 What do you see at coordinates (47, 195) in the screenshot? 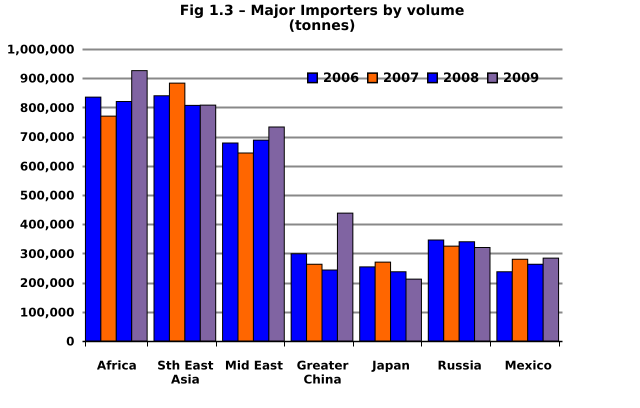
I see `y-tick-label: 500,000` at bounding box center [47, 195].